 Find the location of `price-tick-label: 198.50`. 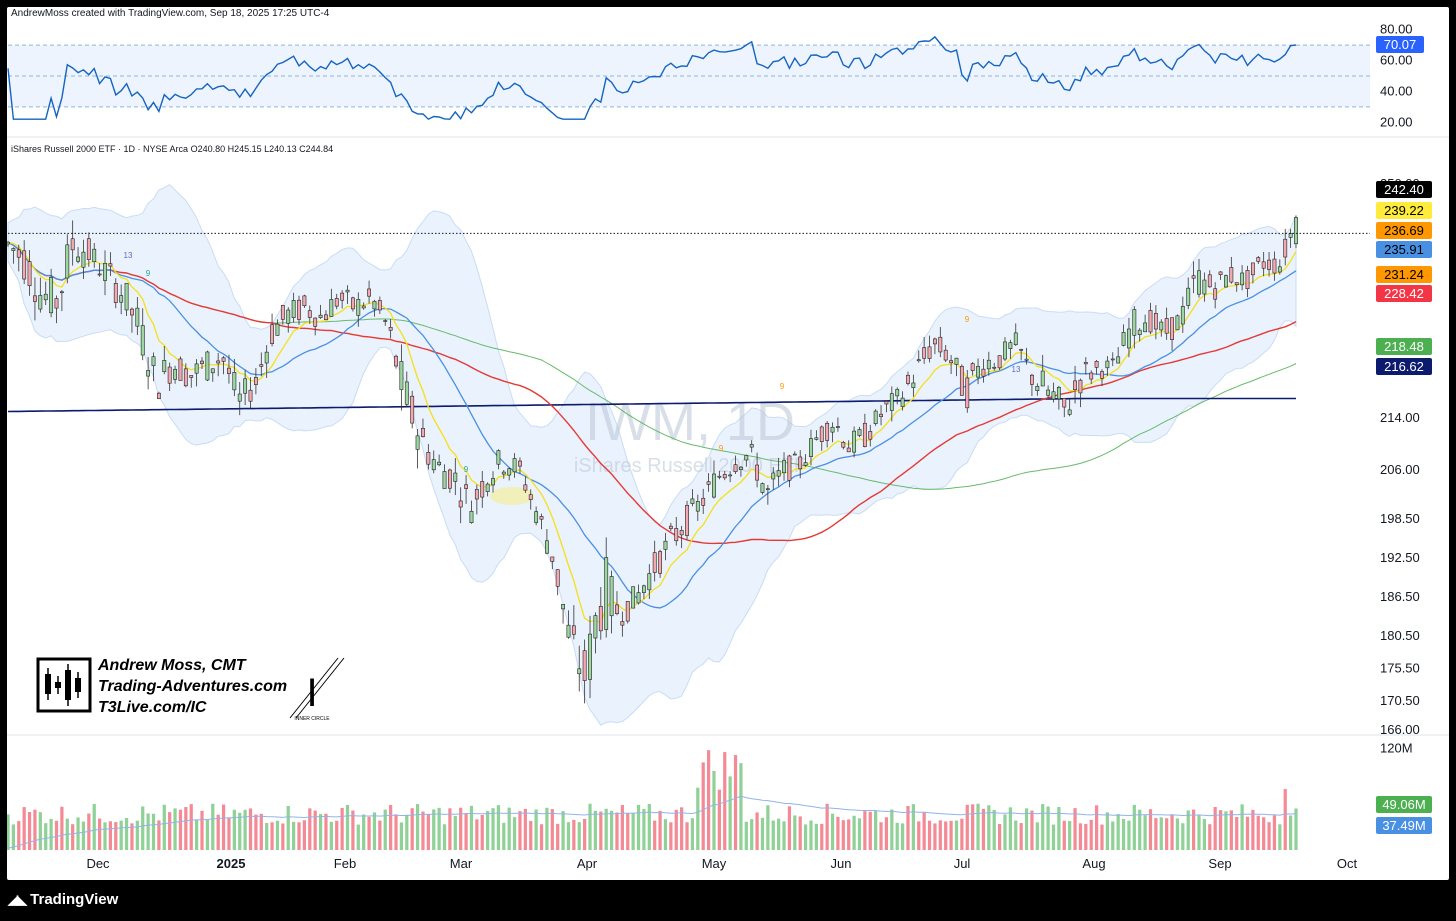

price-tick-label: 198.50 is located at coordinates (1400, 518).